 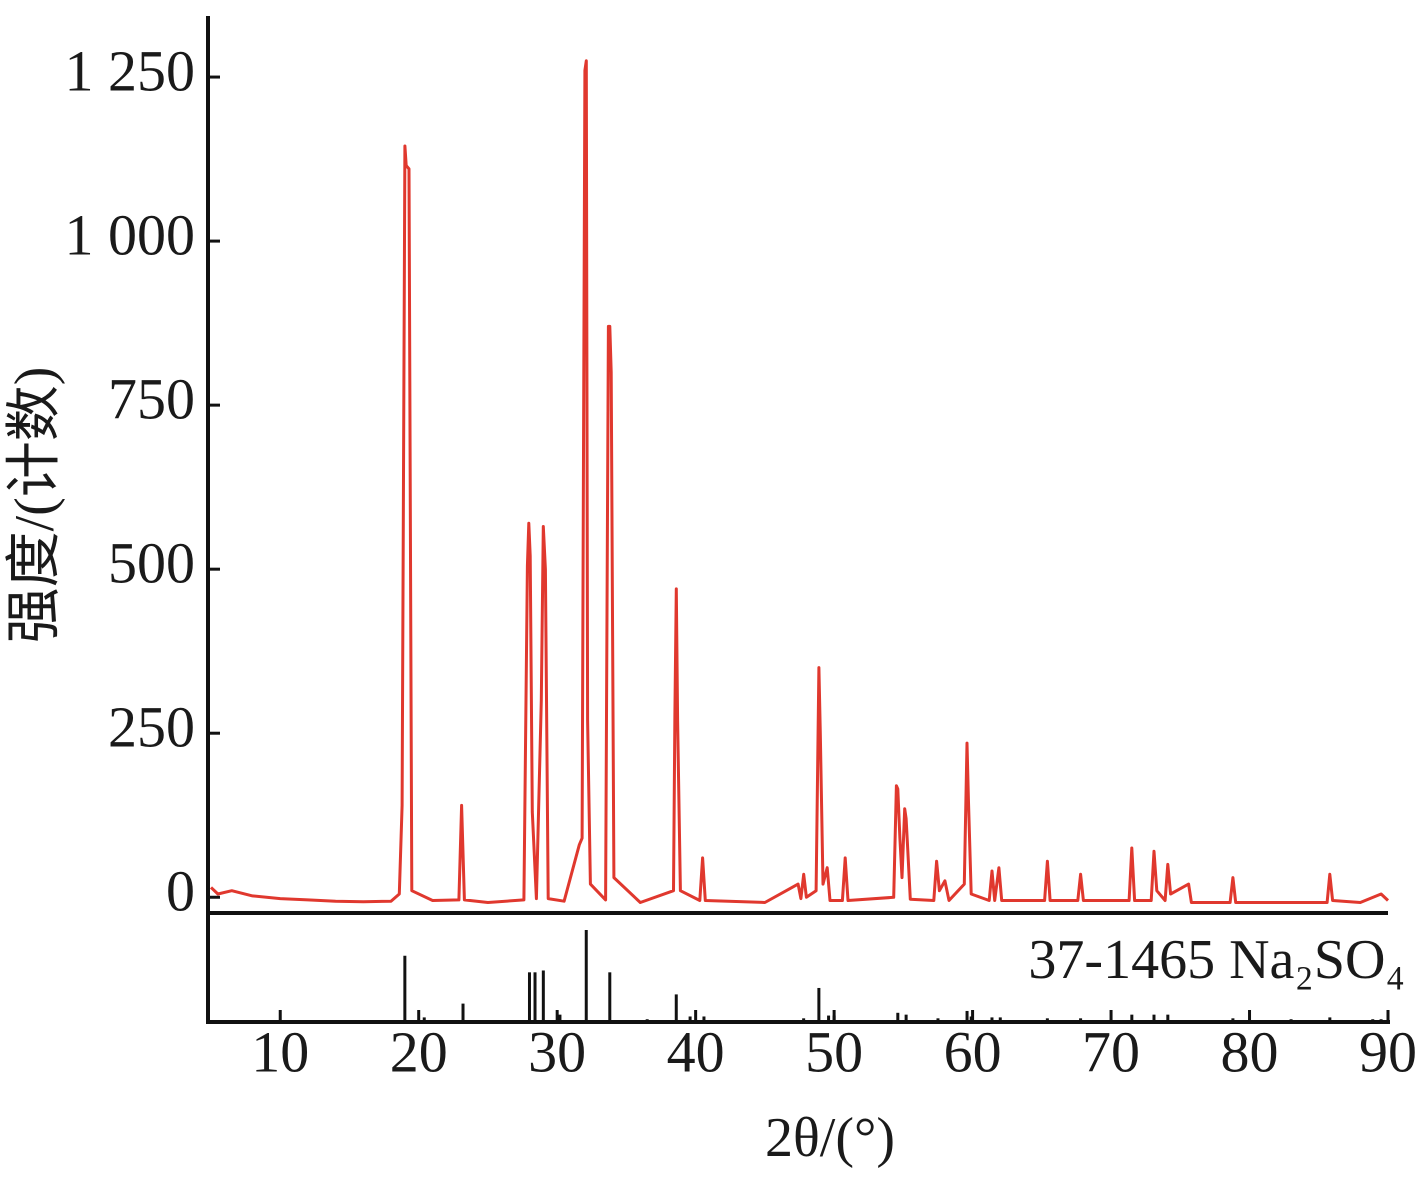 What do you see at coordinates (973, 1051) in the screenshot?
I see `x-tick-label: 60` at bounding box center [973, 1051].